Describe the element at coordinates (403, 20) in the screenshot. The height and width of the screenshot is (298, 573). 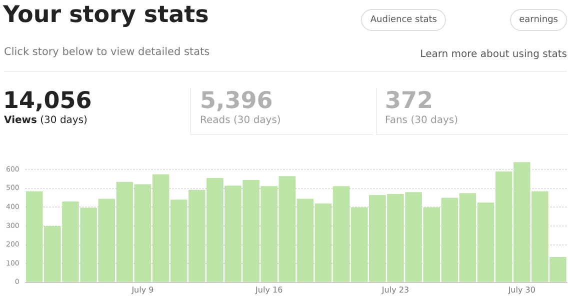
I see `text: Audience stats` at that location.